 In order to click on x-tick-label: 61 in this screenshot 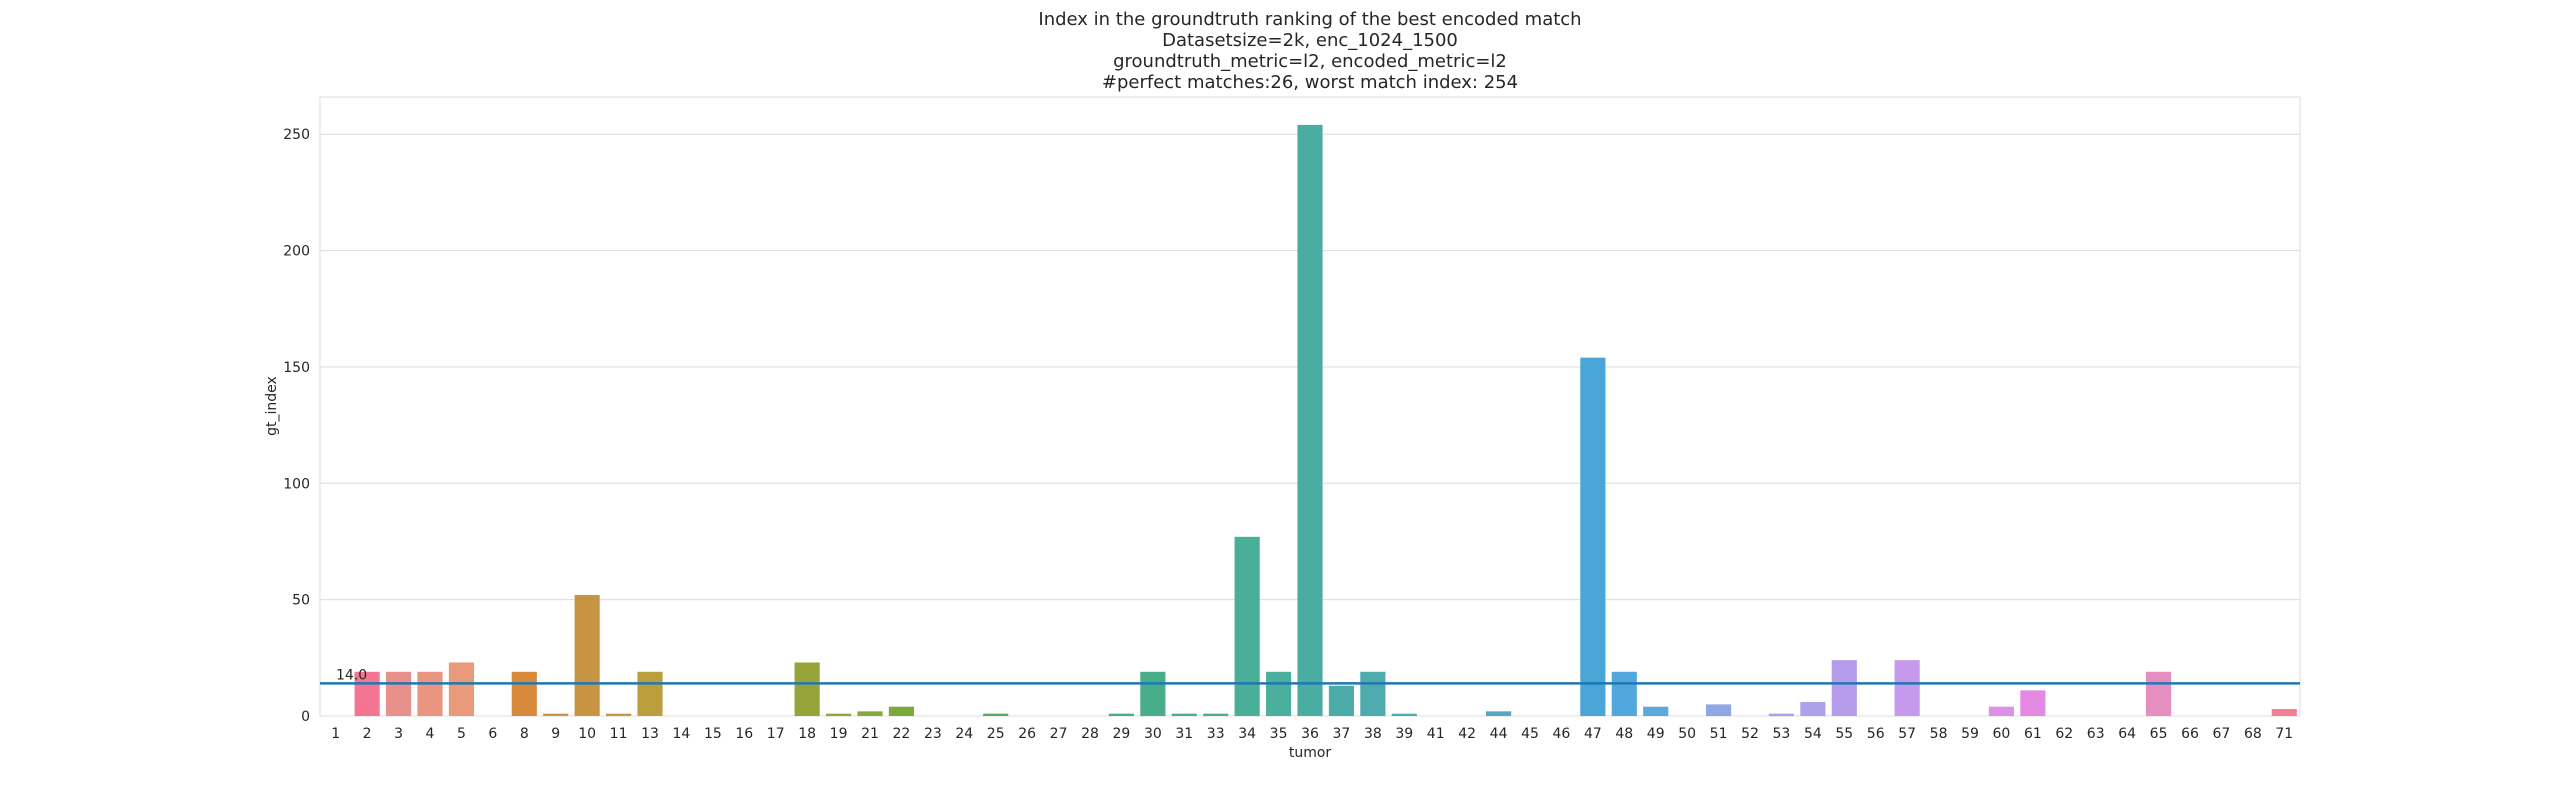, I will do `click(2033, 734)`.